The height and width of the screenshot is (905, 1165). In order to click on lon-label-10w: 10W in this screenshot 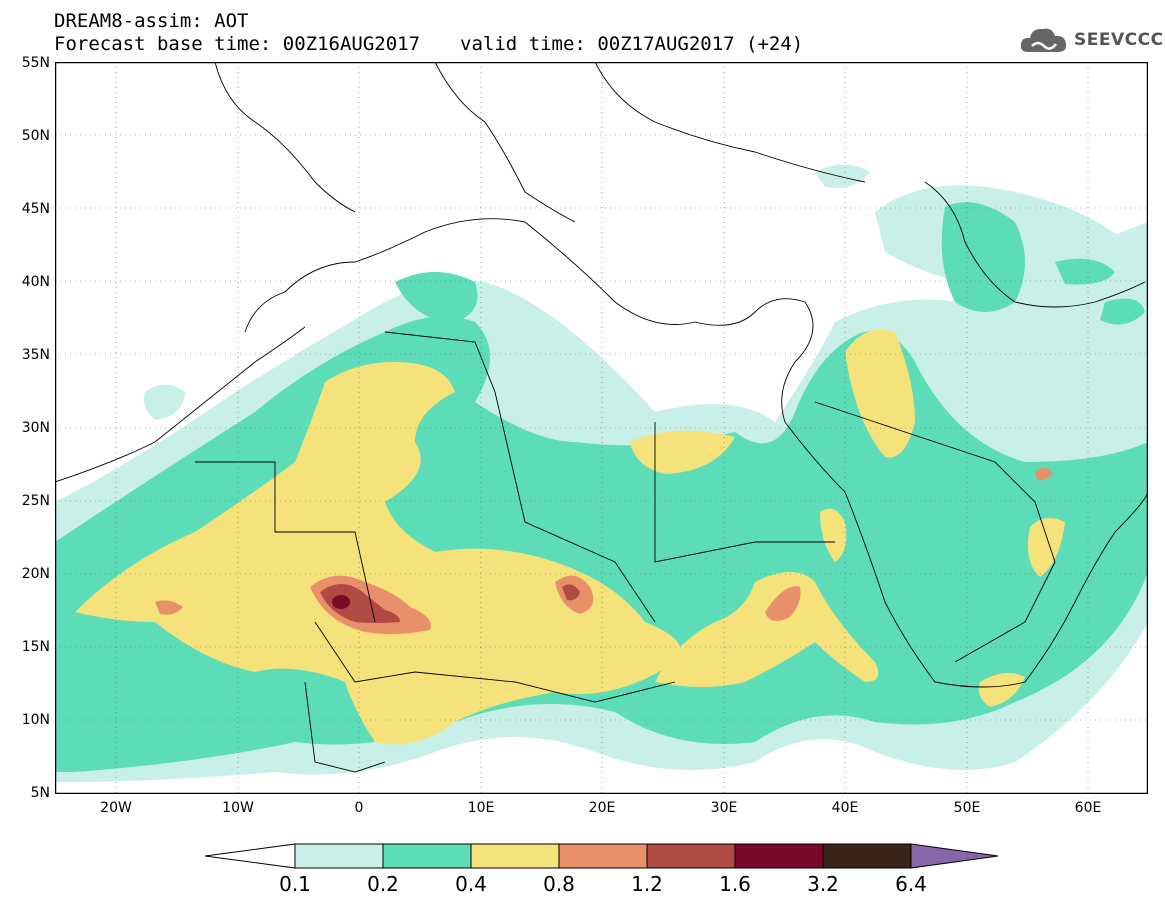, I will do `click(238, 808)`.